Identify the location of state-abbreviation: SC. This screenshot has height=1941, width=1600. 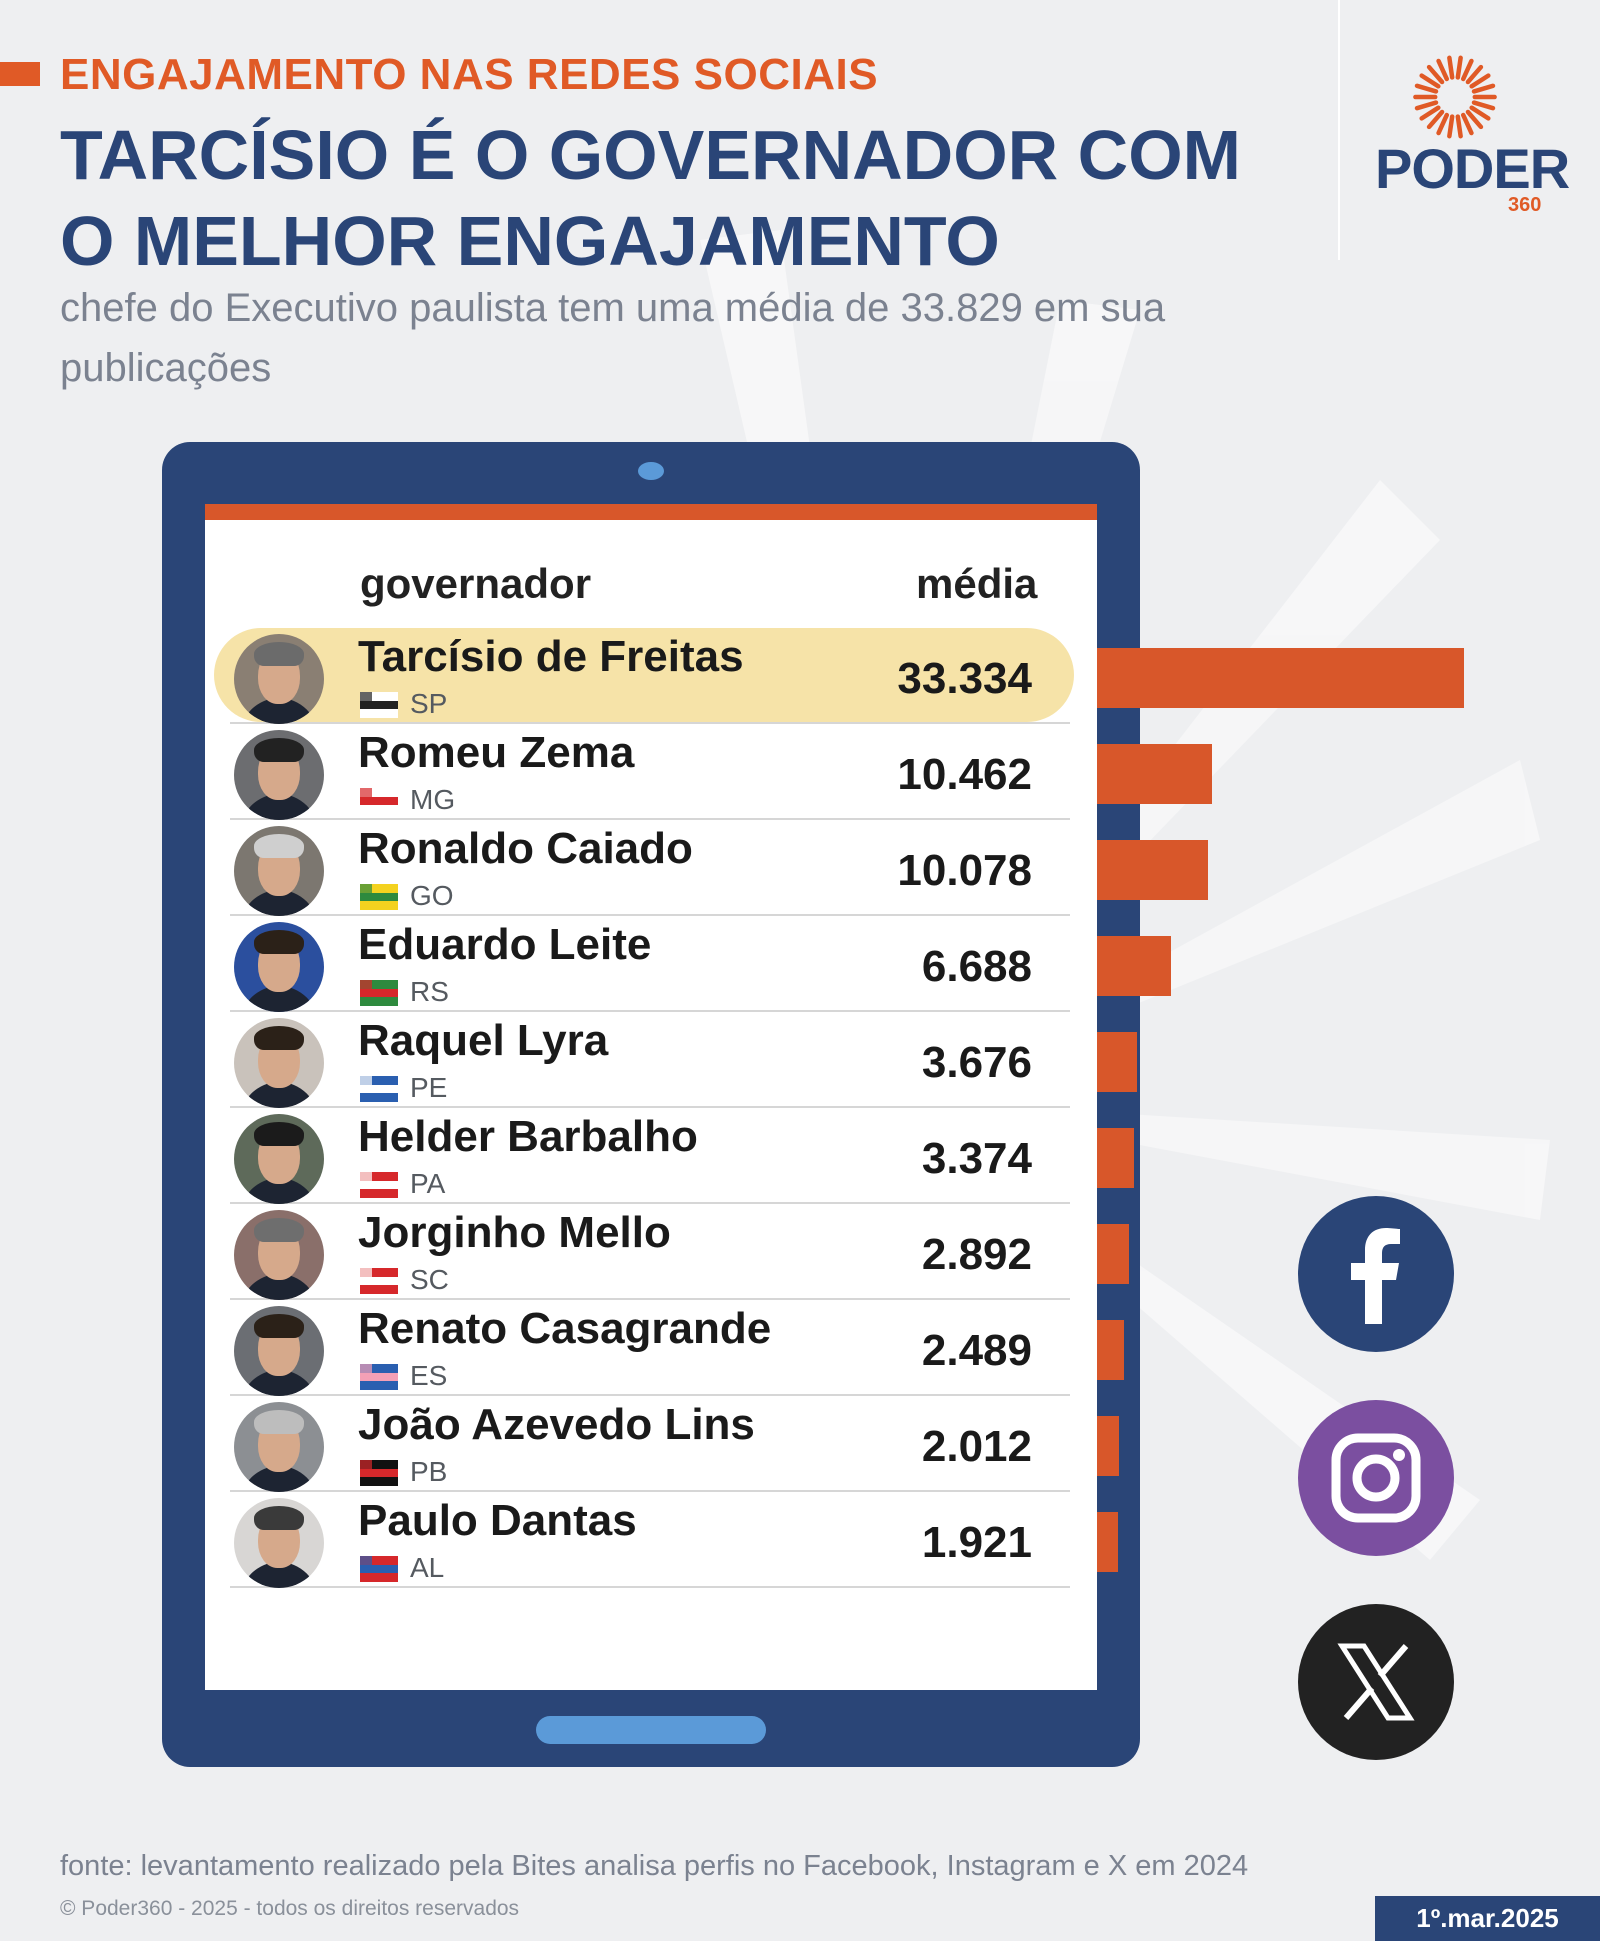
(429, 1279).